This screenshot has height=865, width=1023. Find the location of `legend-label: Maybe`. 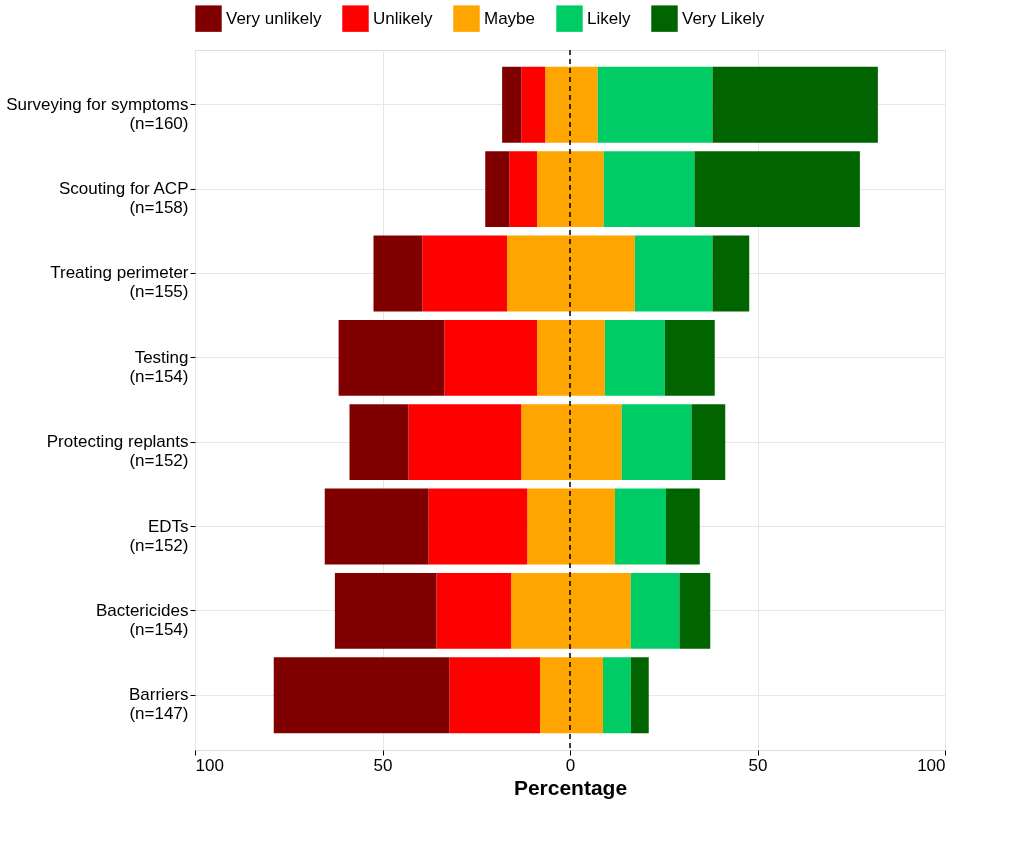

legend-label: Maybe is located at coordinates (510, 18).